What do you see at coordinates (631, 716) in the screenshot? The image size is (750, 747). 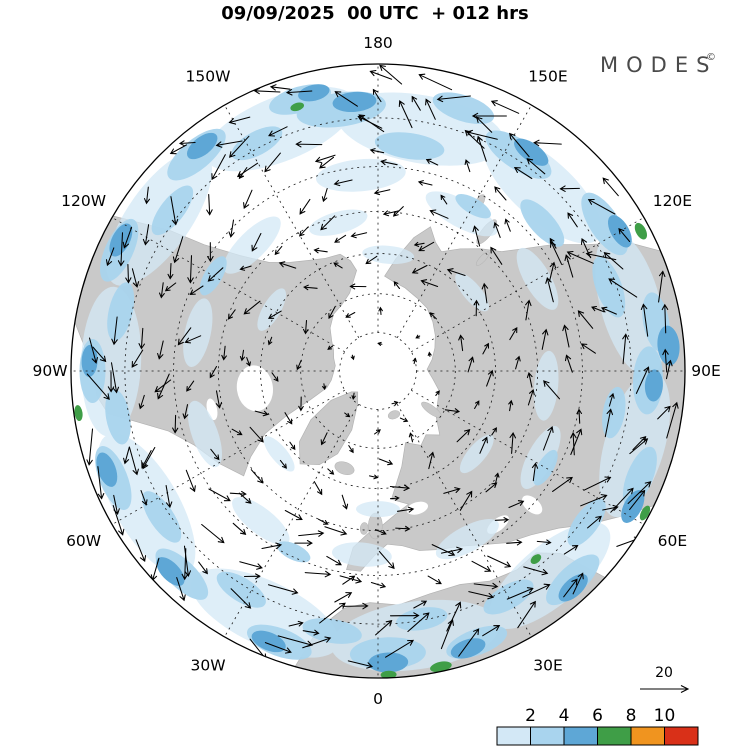 I see `colorbar-tick-label: 8` at bounding box center [631, 716].